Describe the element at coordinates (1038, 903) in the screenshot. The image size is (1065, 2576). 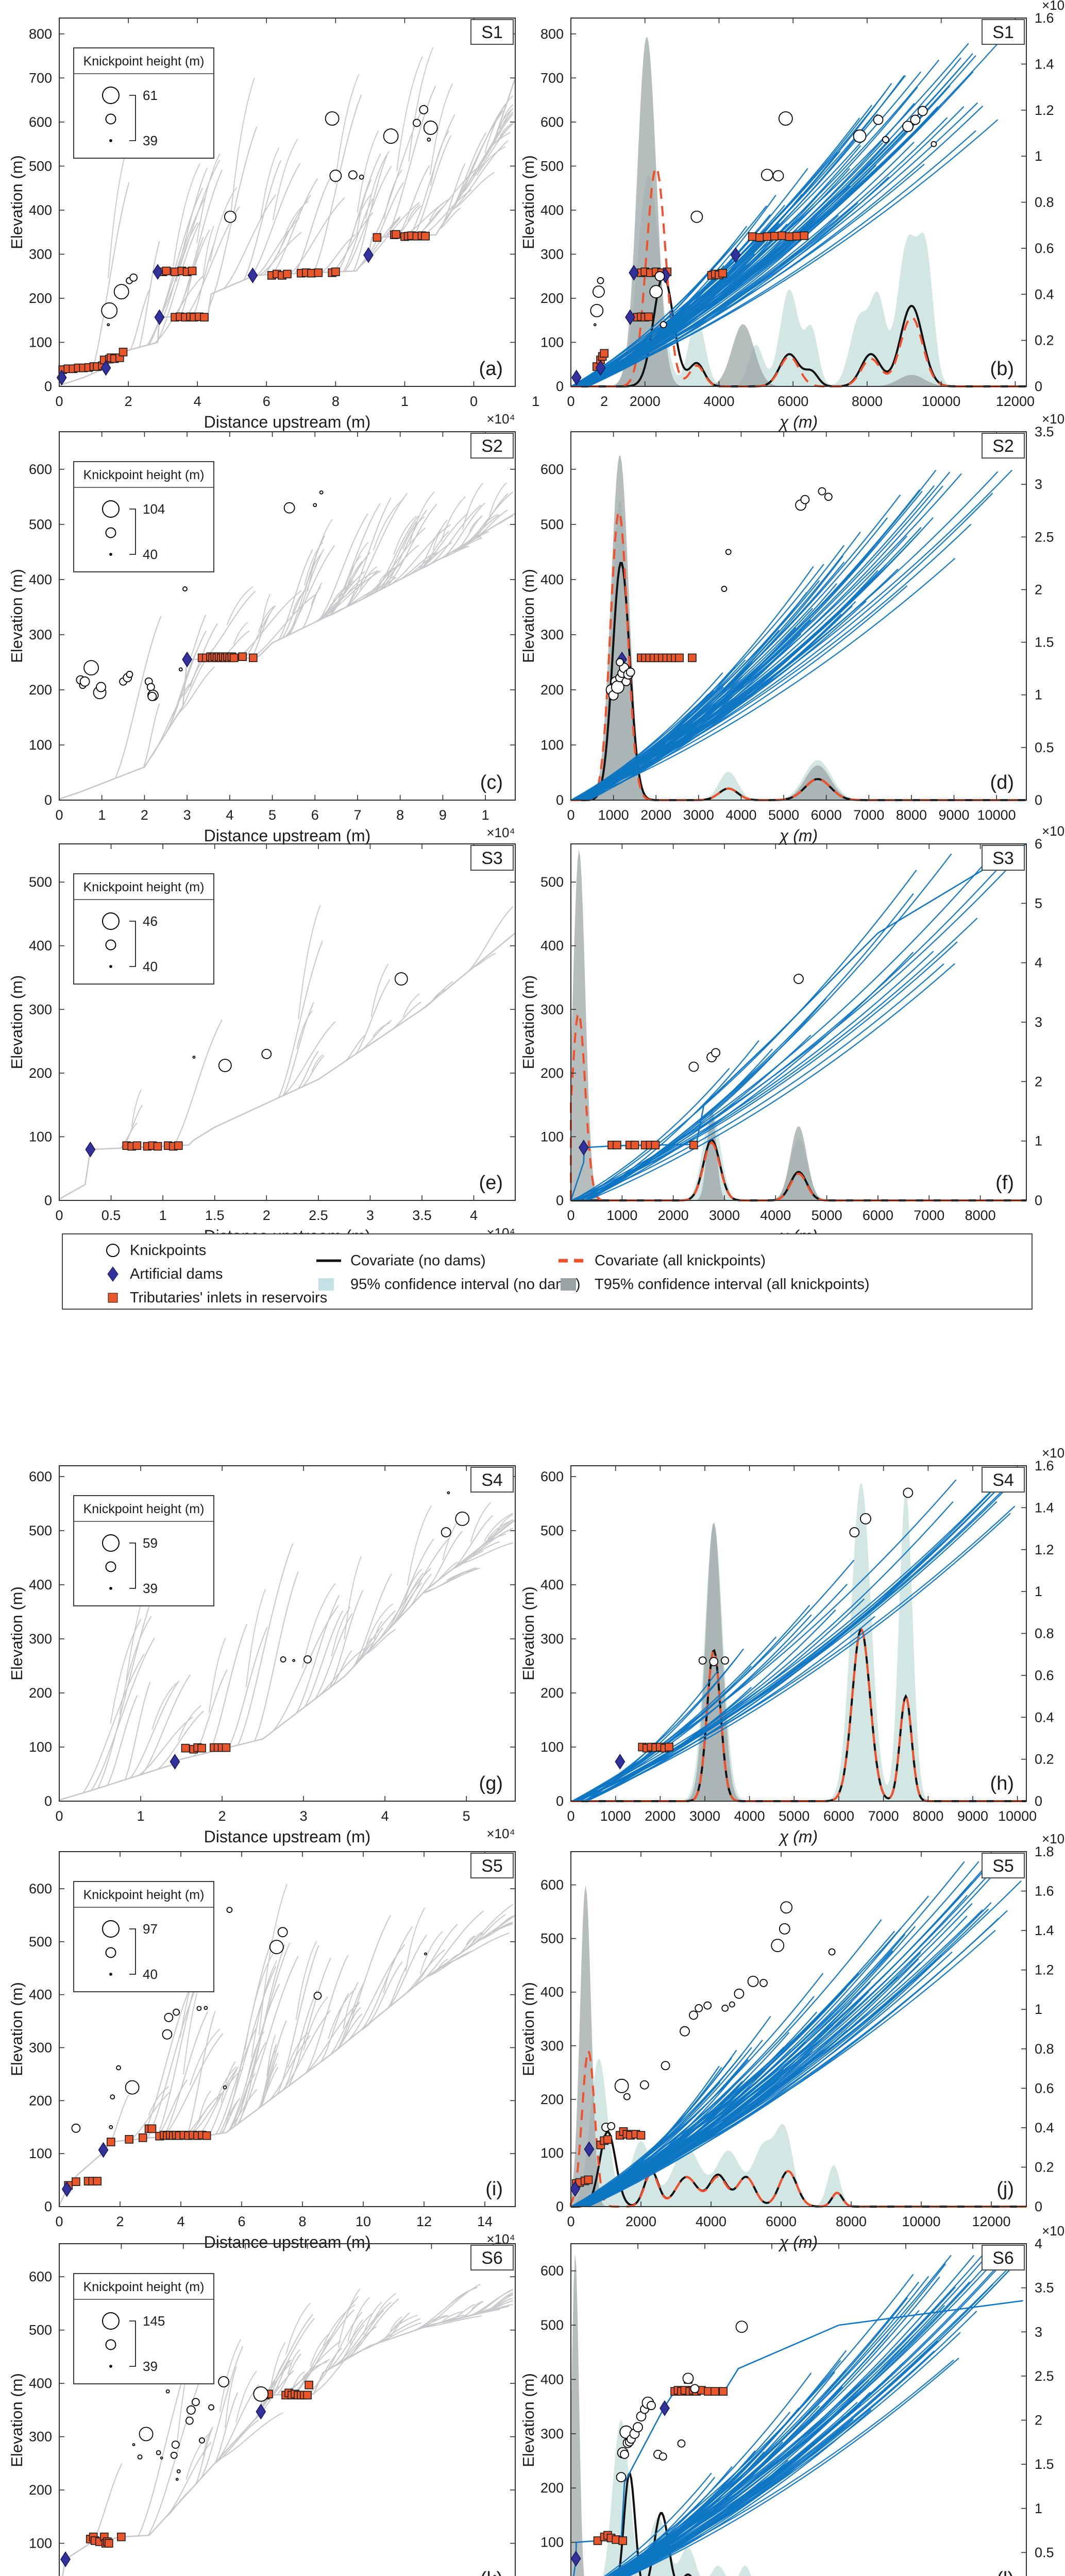
I see `rho-tick-label: 5` at that location.